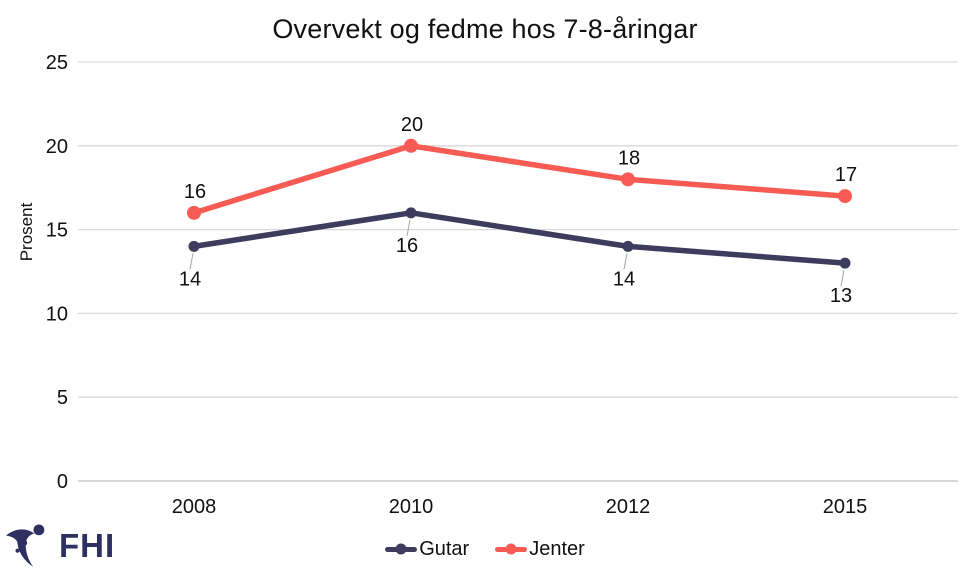  I want to click on data-point-gutar-2010, so click(411, 213).